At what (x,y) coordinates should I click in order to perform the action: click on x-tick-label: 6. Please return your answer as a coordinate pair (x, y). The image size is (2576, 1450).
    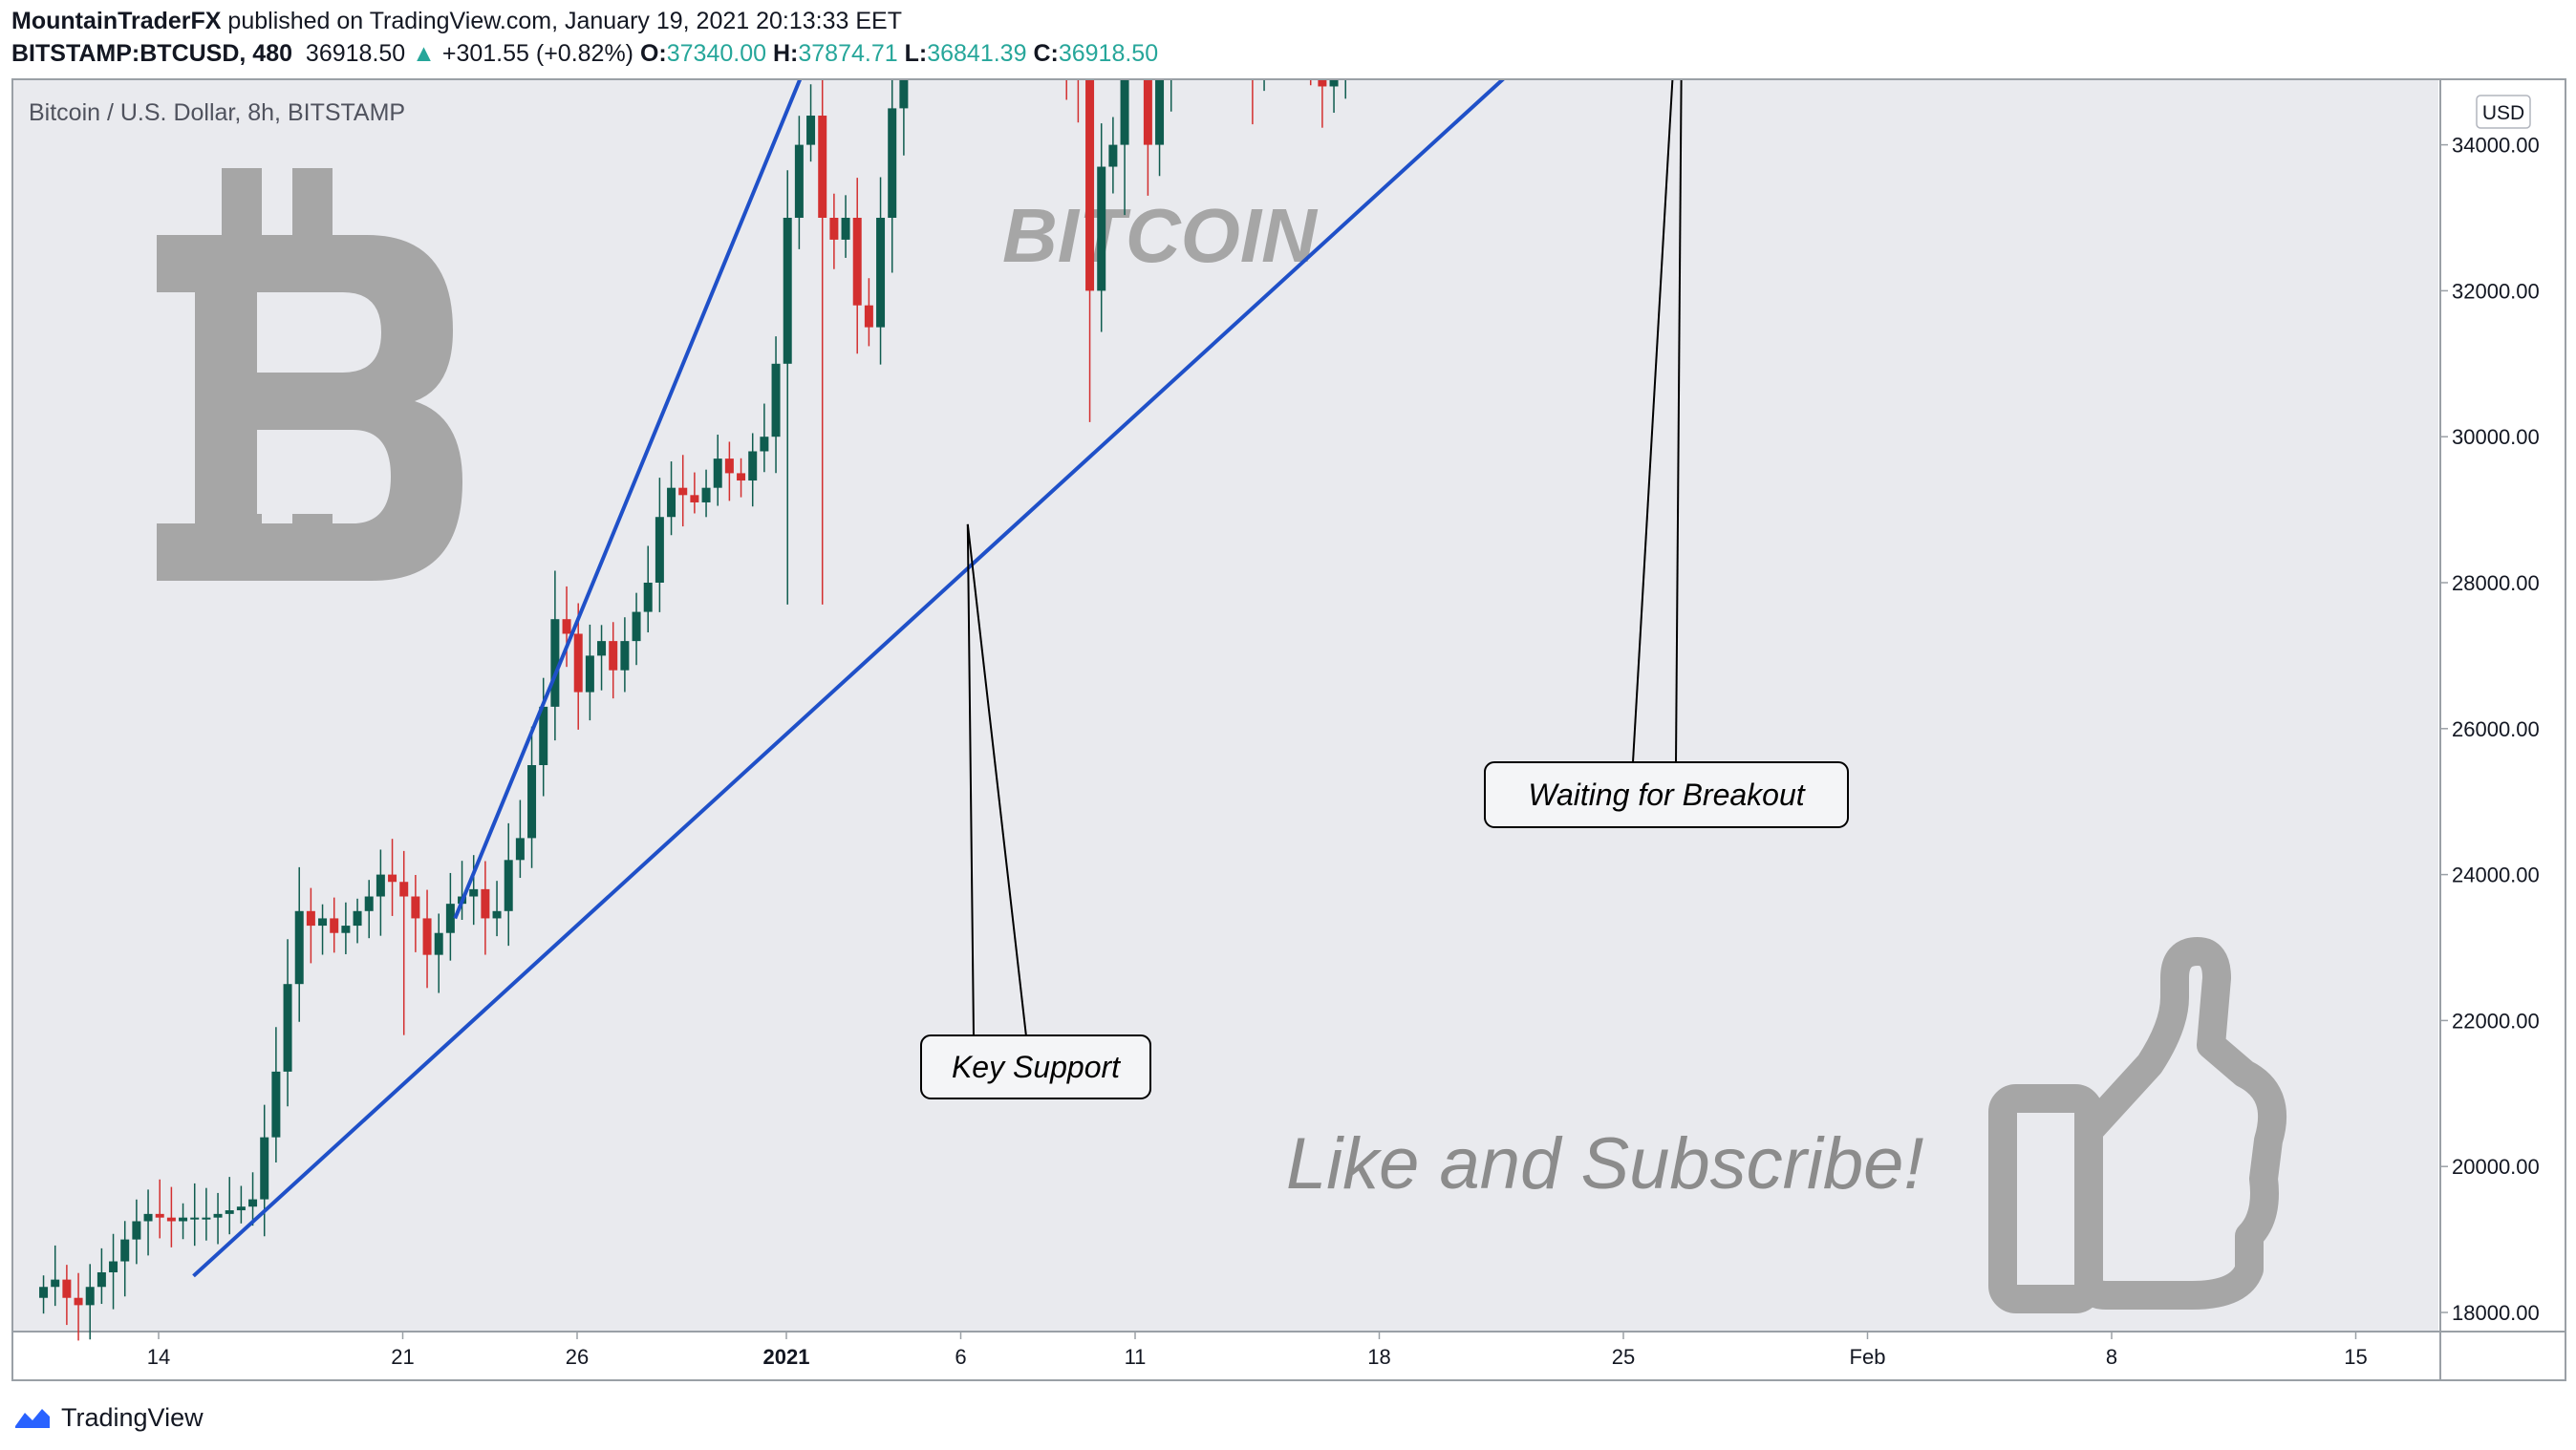
    Looking at the image, I should click on (960, 1357).